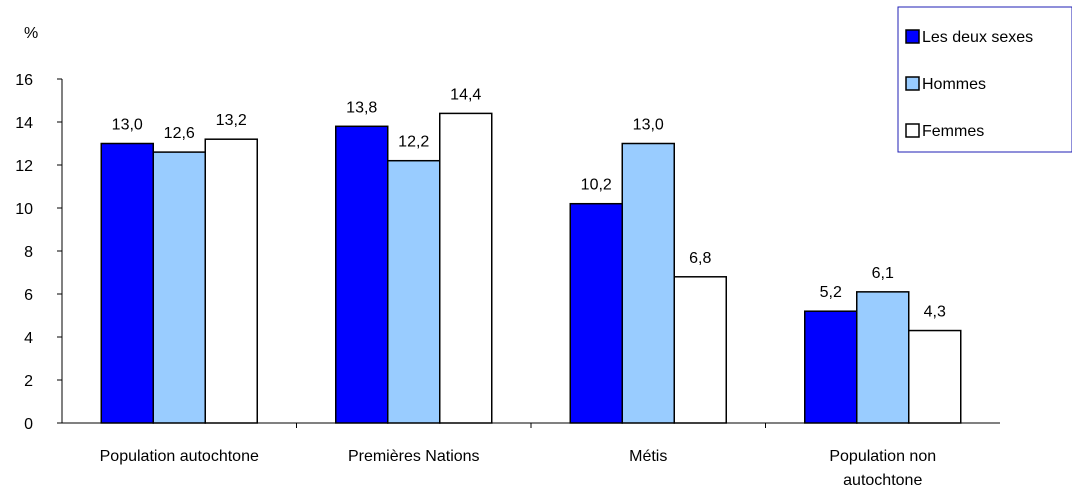  I want to click on y-tick-label: 10, so click(24, 209).